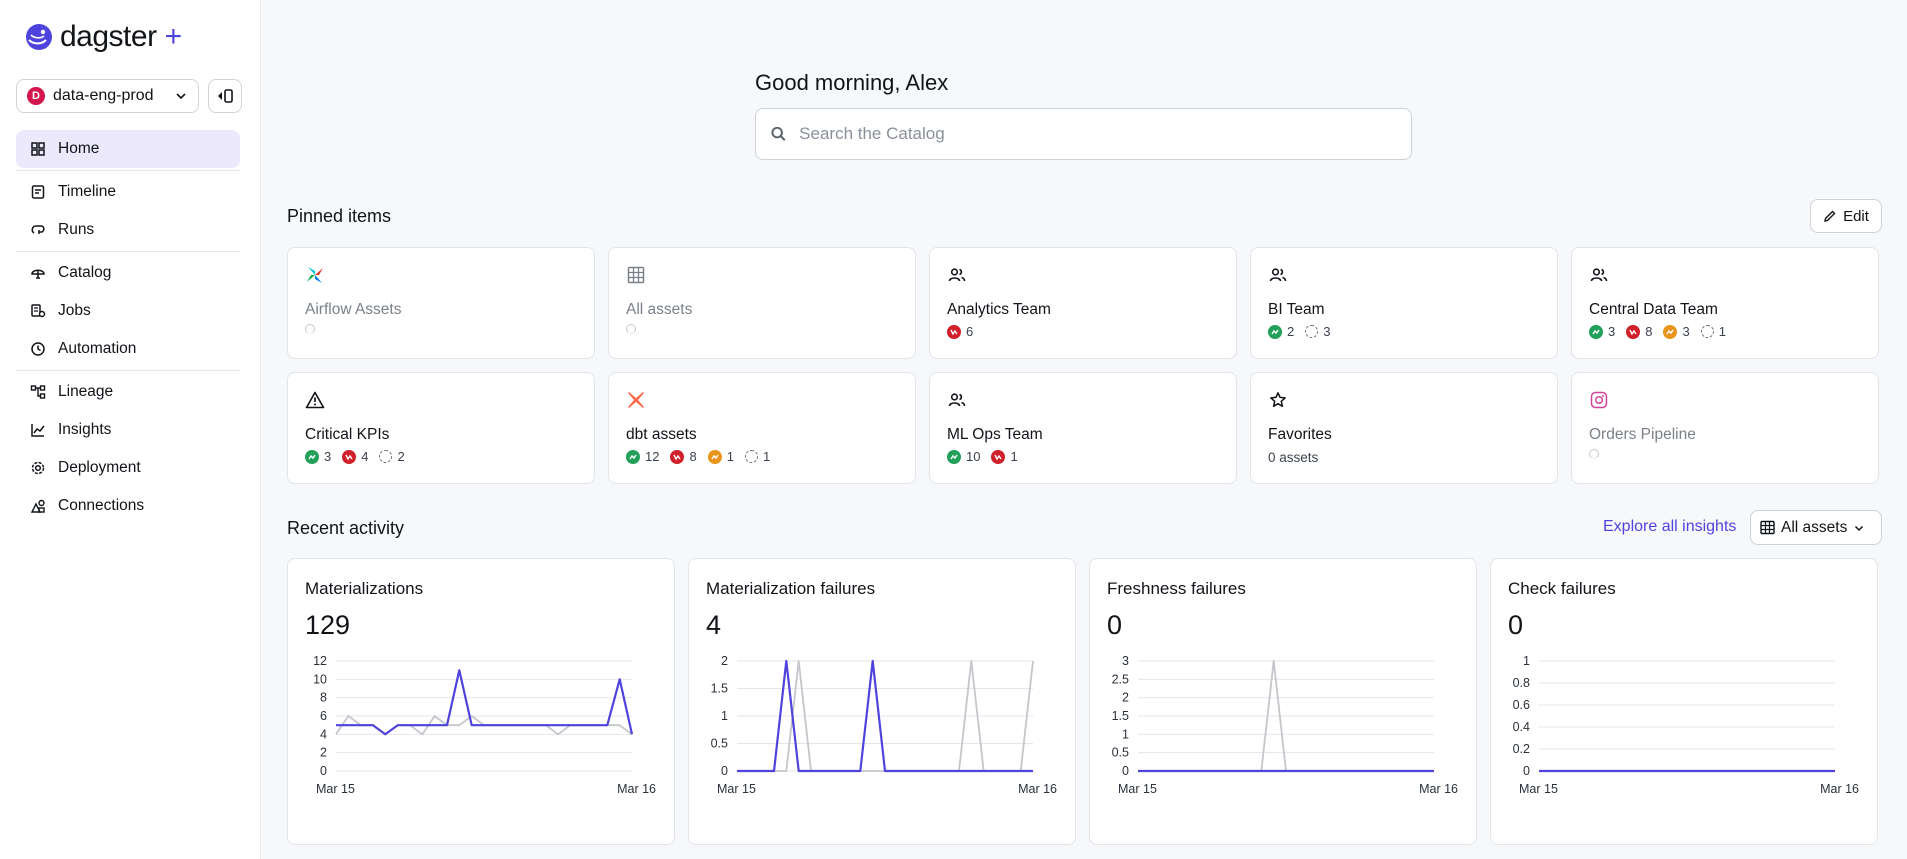 The image size is (1907, 859). Describe the element at coordinates (225, 96) in the screenshot. I see `collapse-sidebar-button` at that location.